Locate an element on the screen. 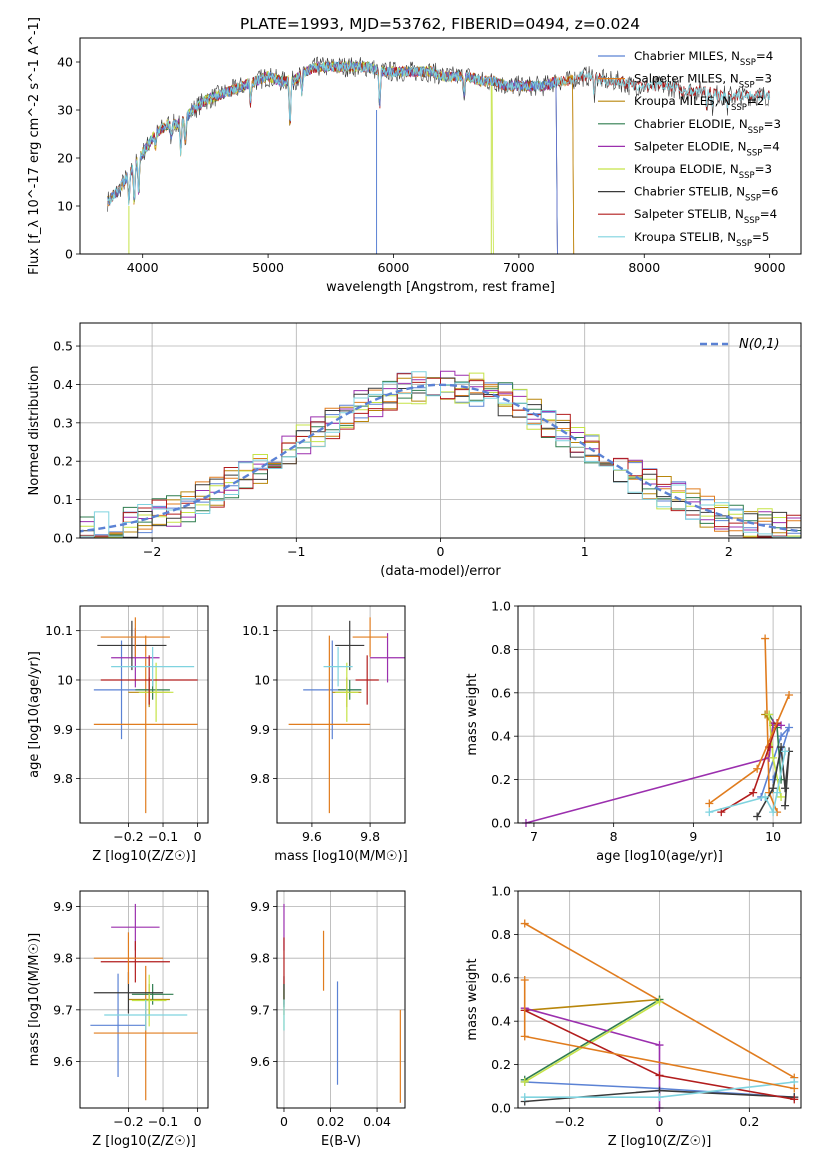  x-tick-label: 8 is located at coordinates (614, 836).